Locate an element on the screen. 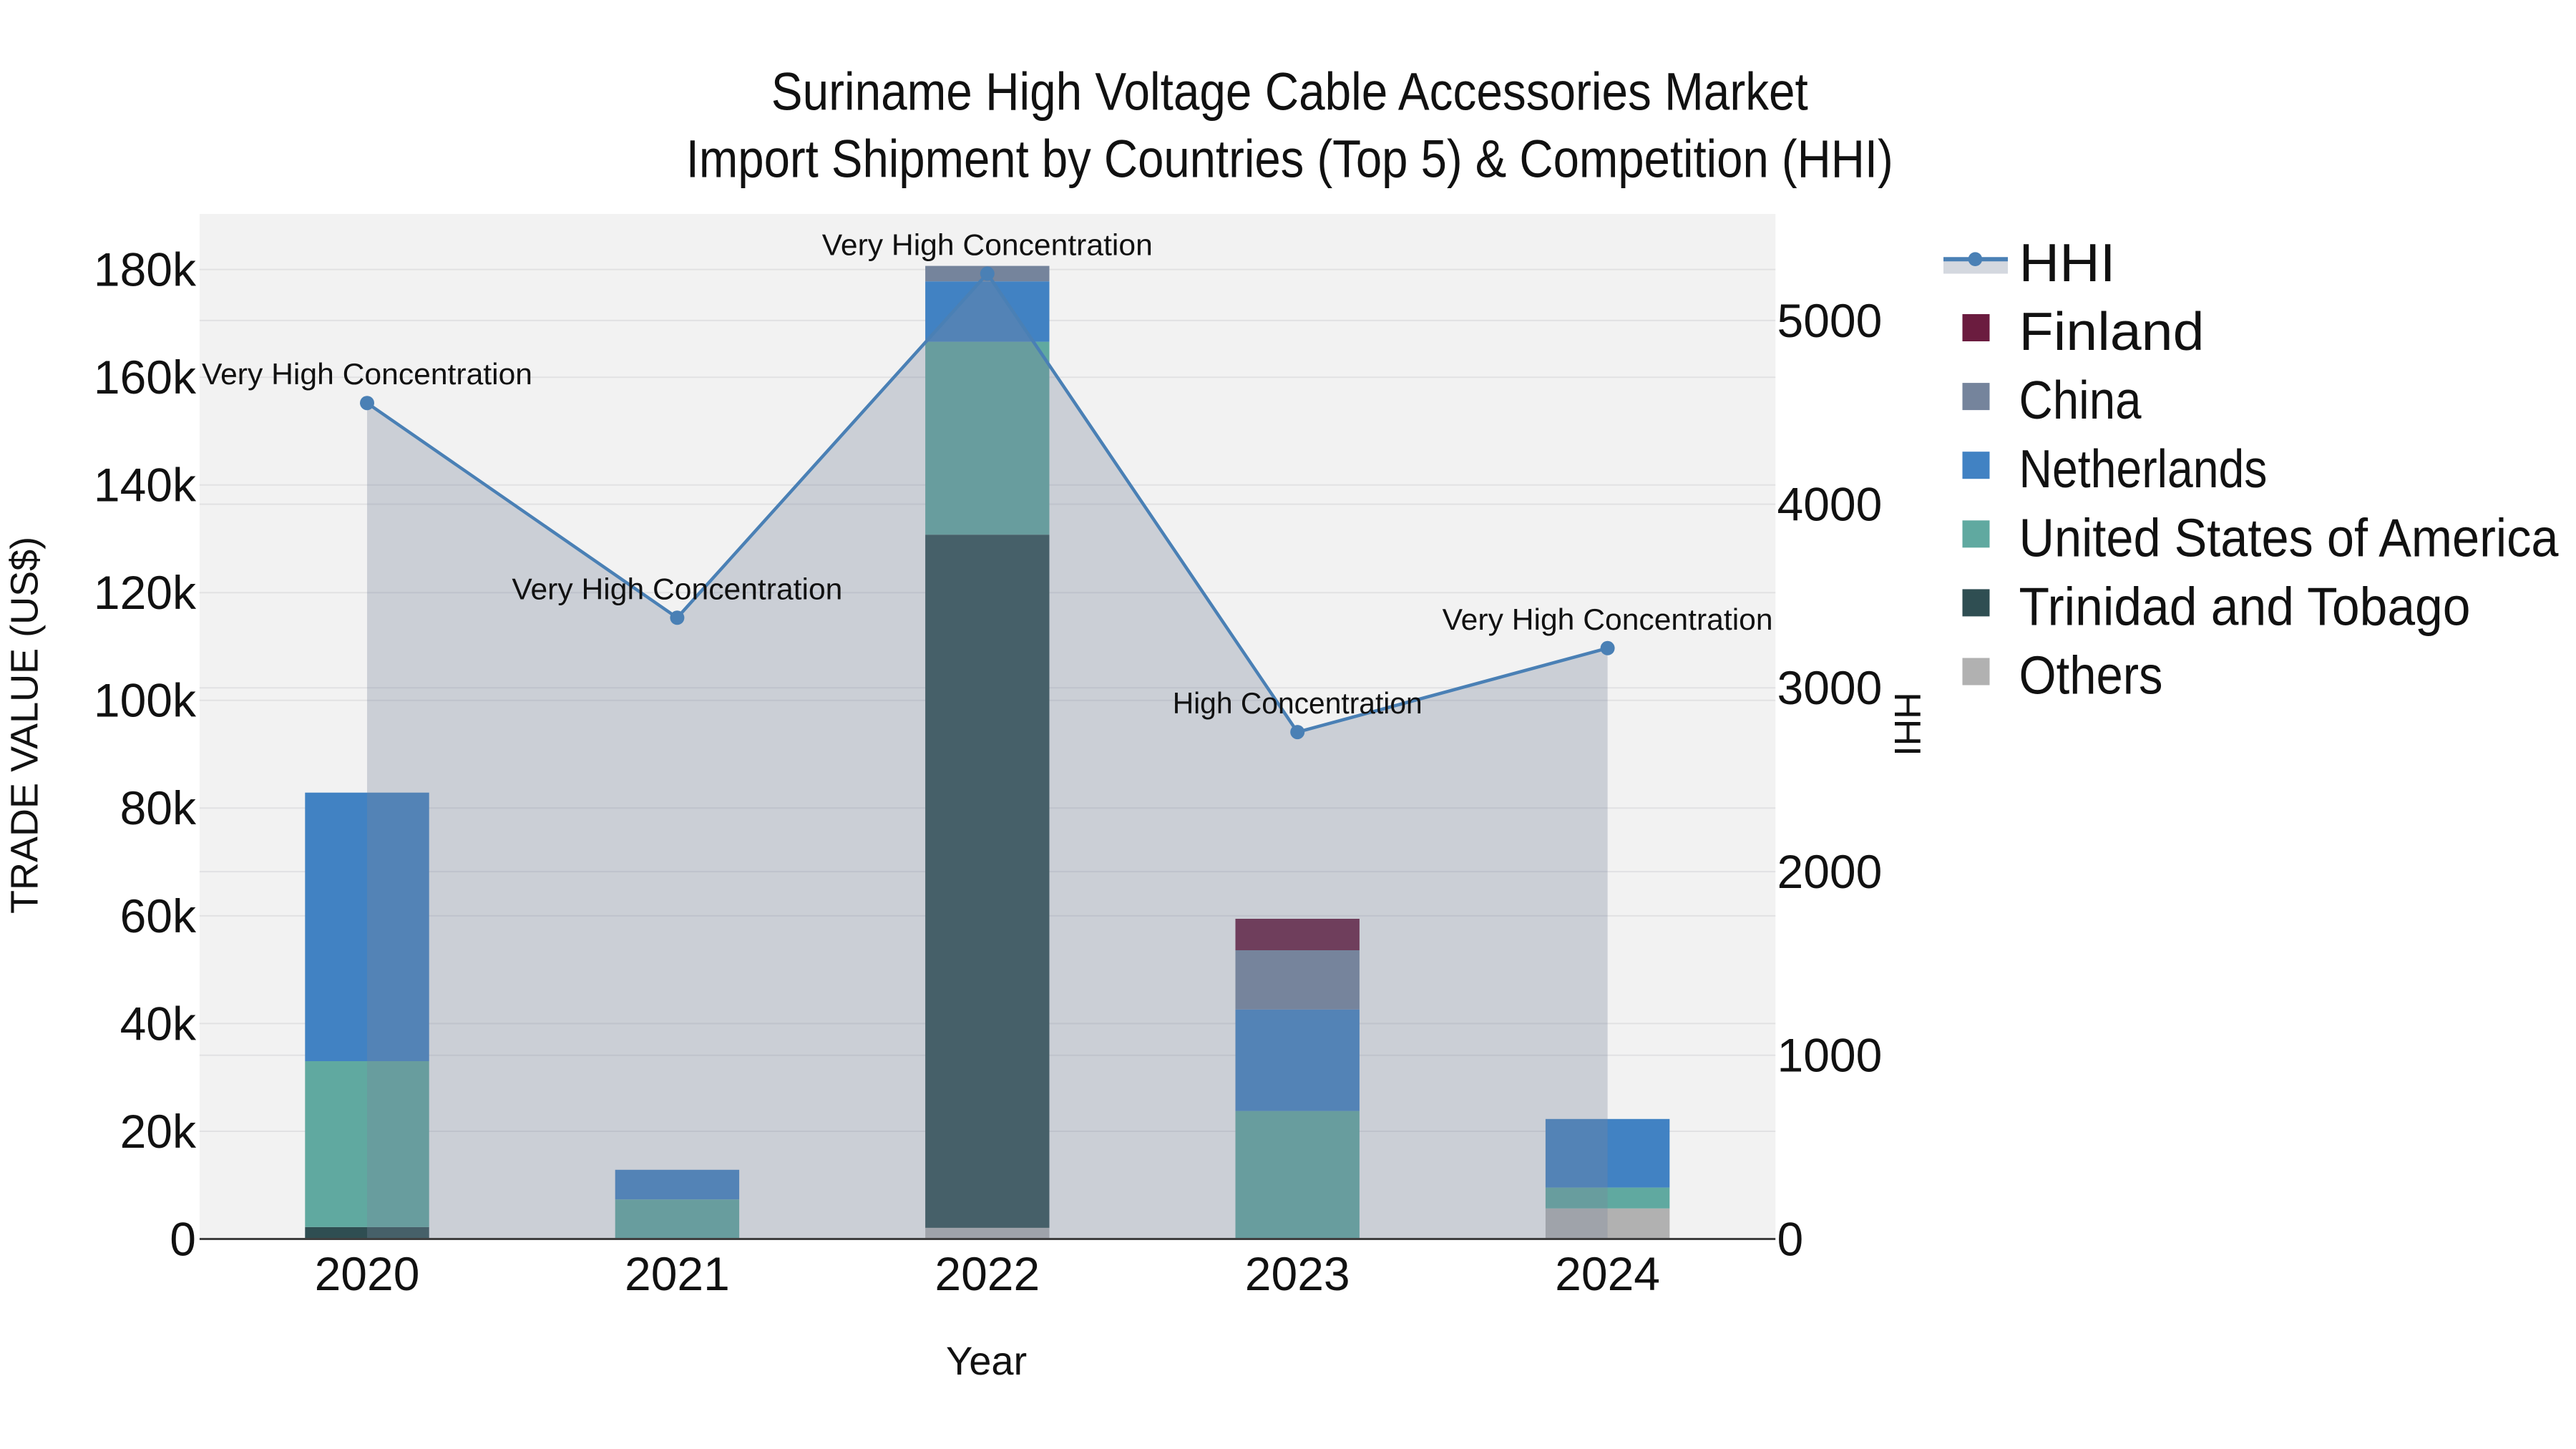  svg-text: 4000 is located at coordinates (1830, 504).